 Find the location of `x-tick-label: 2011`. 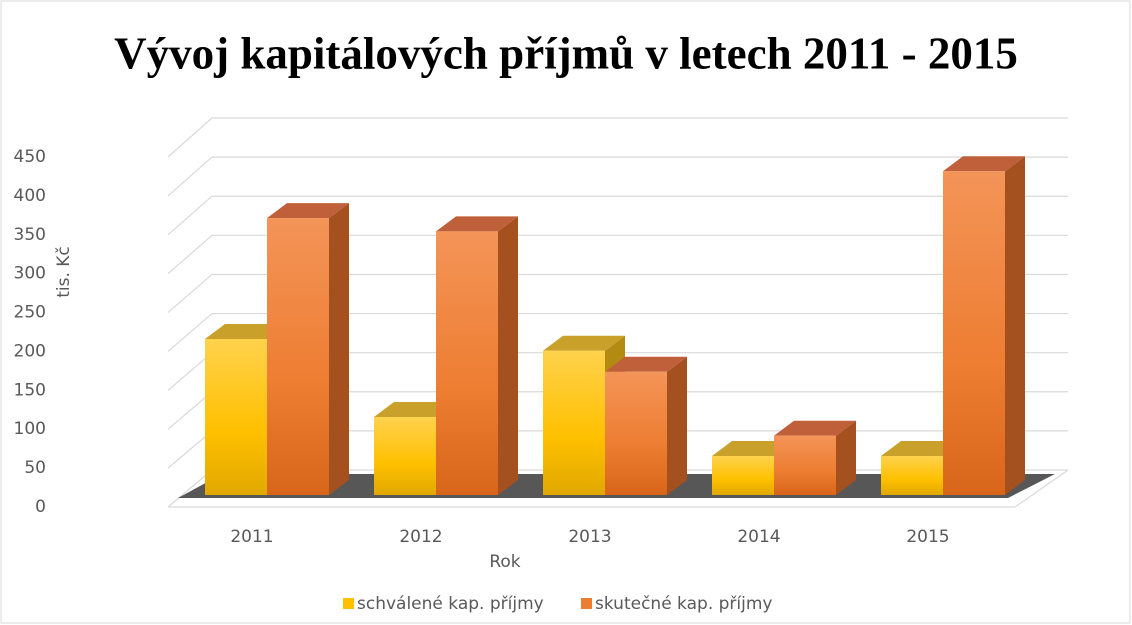

x-tick-label: 2011 is located at coordinates (251, 537).